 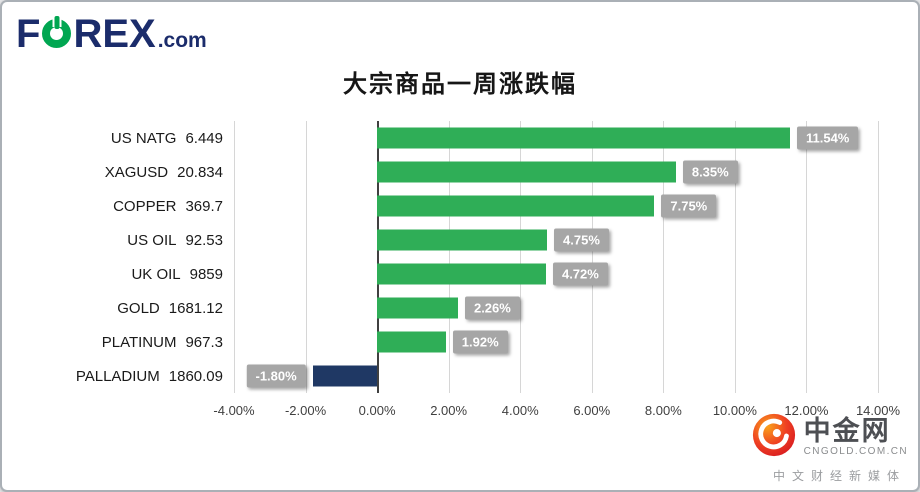 What do you see at coordinates (204, 138) in the screenshot?
I see `category-price: 6.449` at bounding box center [204, 138].